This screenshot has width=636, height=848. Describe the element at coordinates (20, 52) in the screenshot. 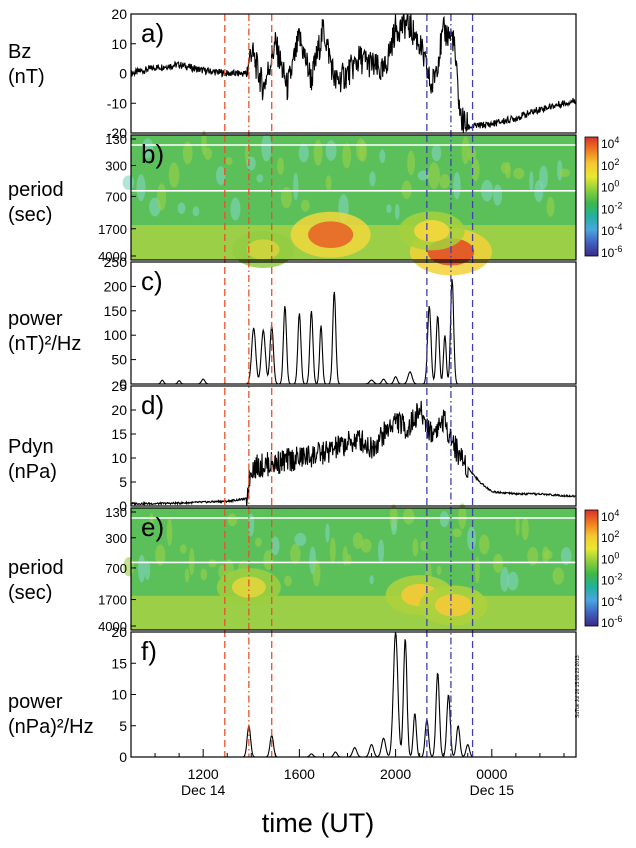

I see `row-label-line: Bz` at that location.